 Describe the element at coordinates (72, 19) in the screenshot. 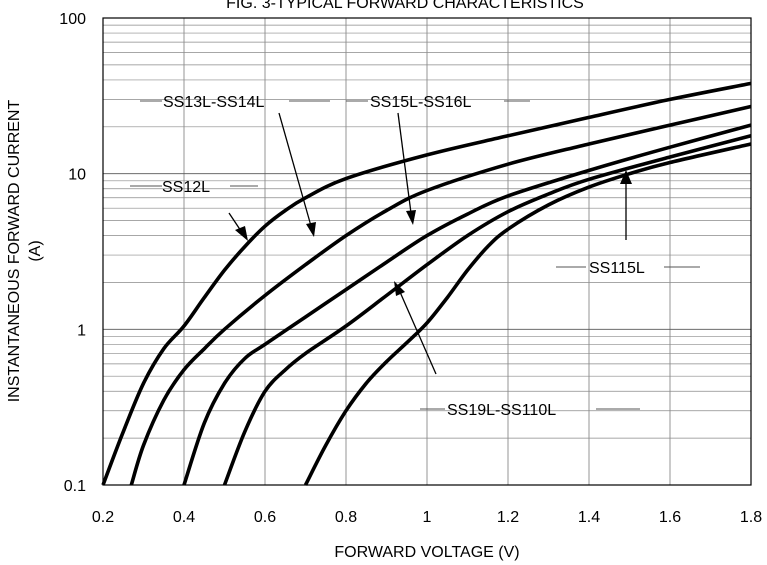

I see `y-tick-label: 100` at that location.